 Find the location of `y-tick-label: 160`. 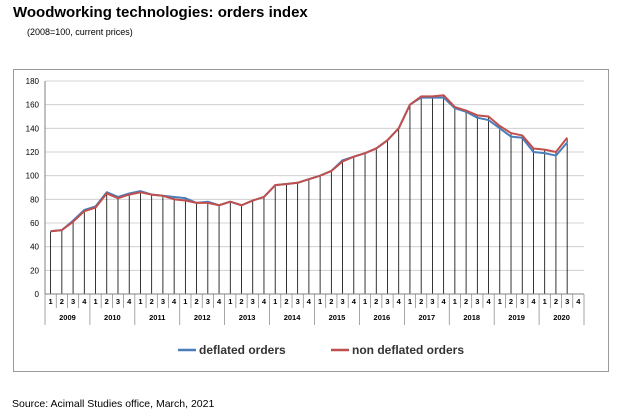

y-tick-label: 160 is located at coordinates (33, 105).